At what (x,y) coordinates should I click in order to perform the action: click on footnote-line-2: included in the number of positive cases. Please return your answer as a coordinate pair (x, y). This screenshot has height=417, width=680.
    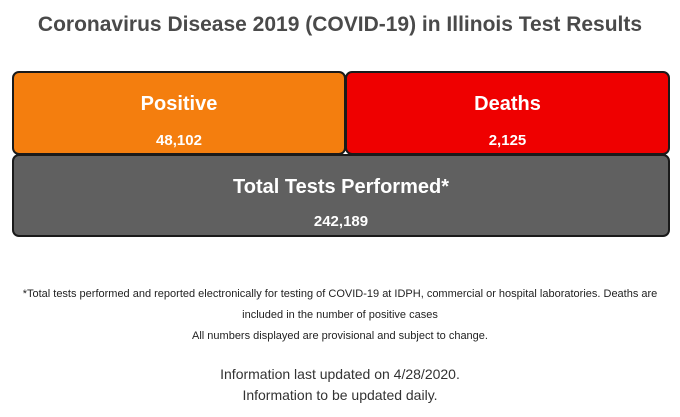
    Looking at the image, I should click on (340, 315).